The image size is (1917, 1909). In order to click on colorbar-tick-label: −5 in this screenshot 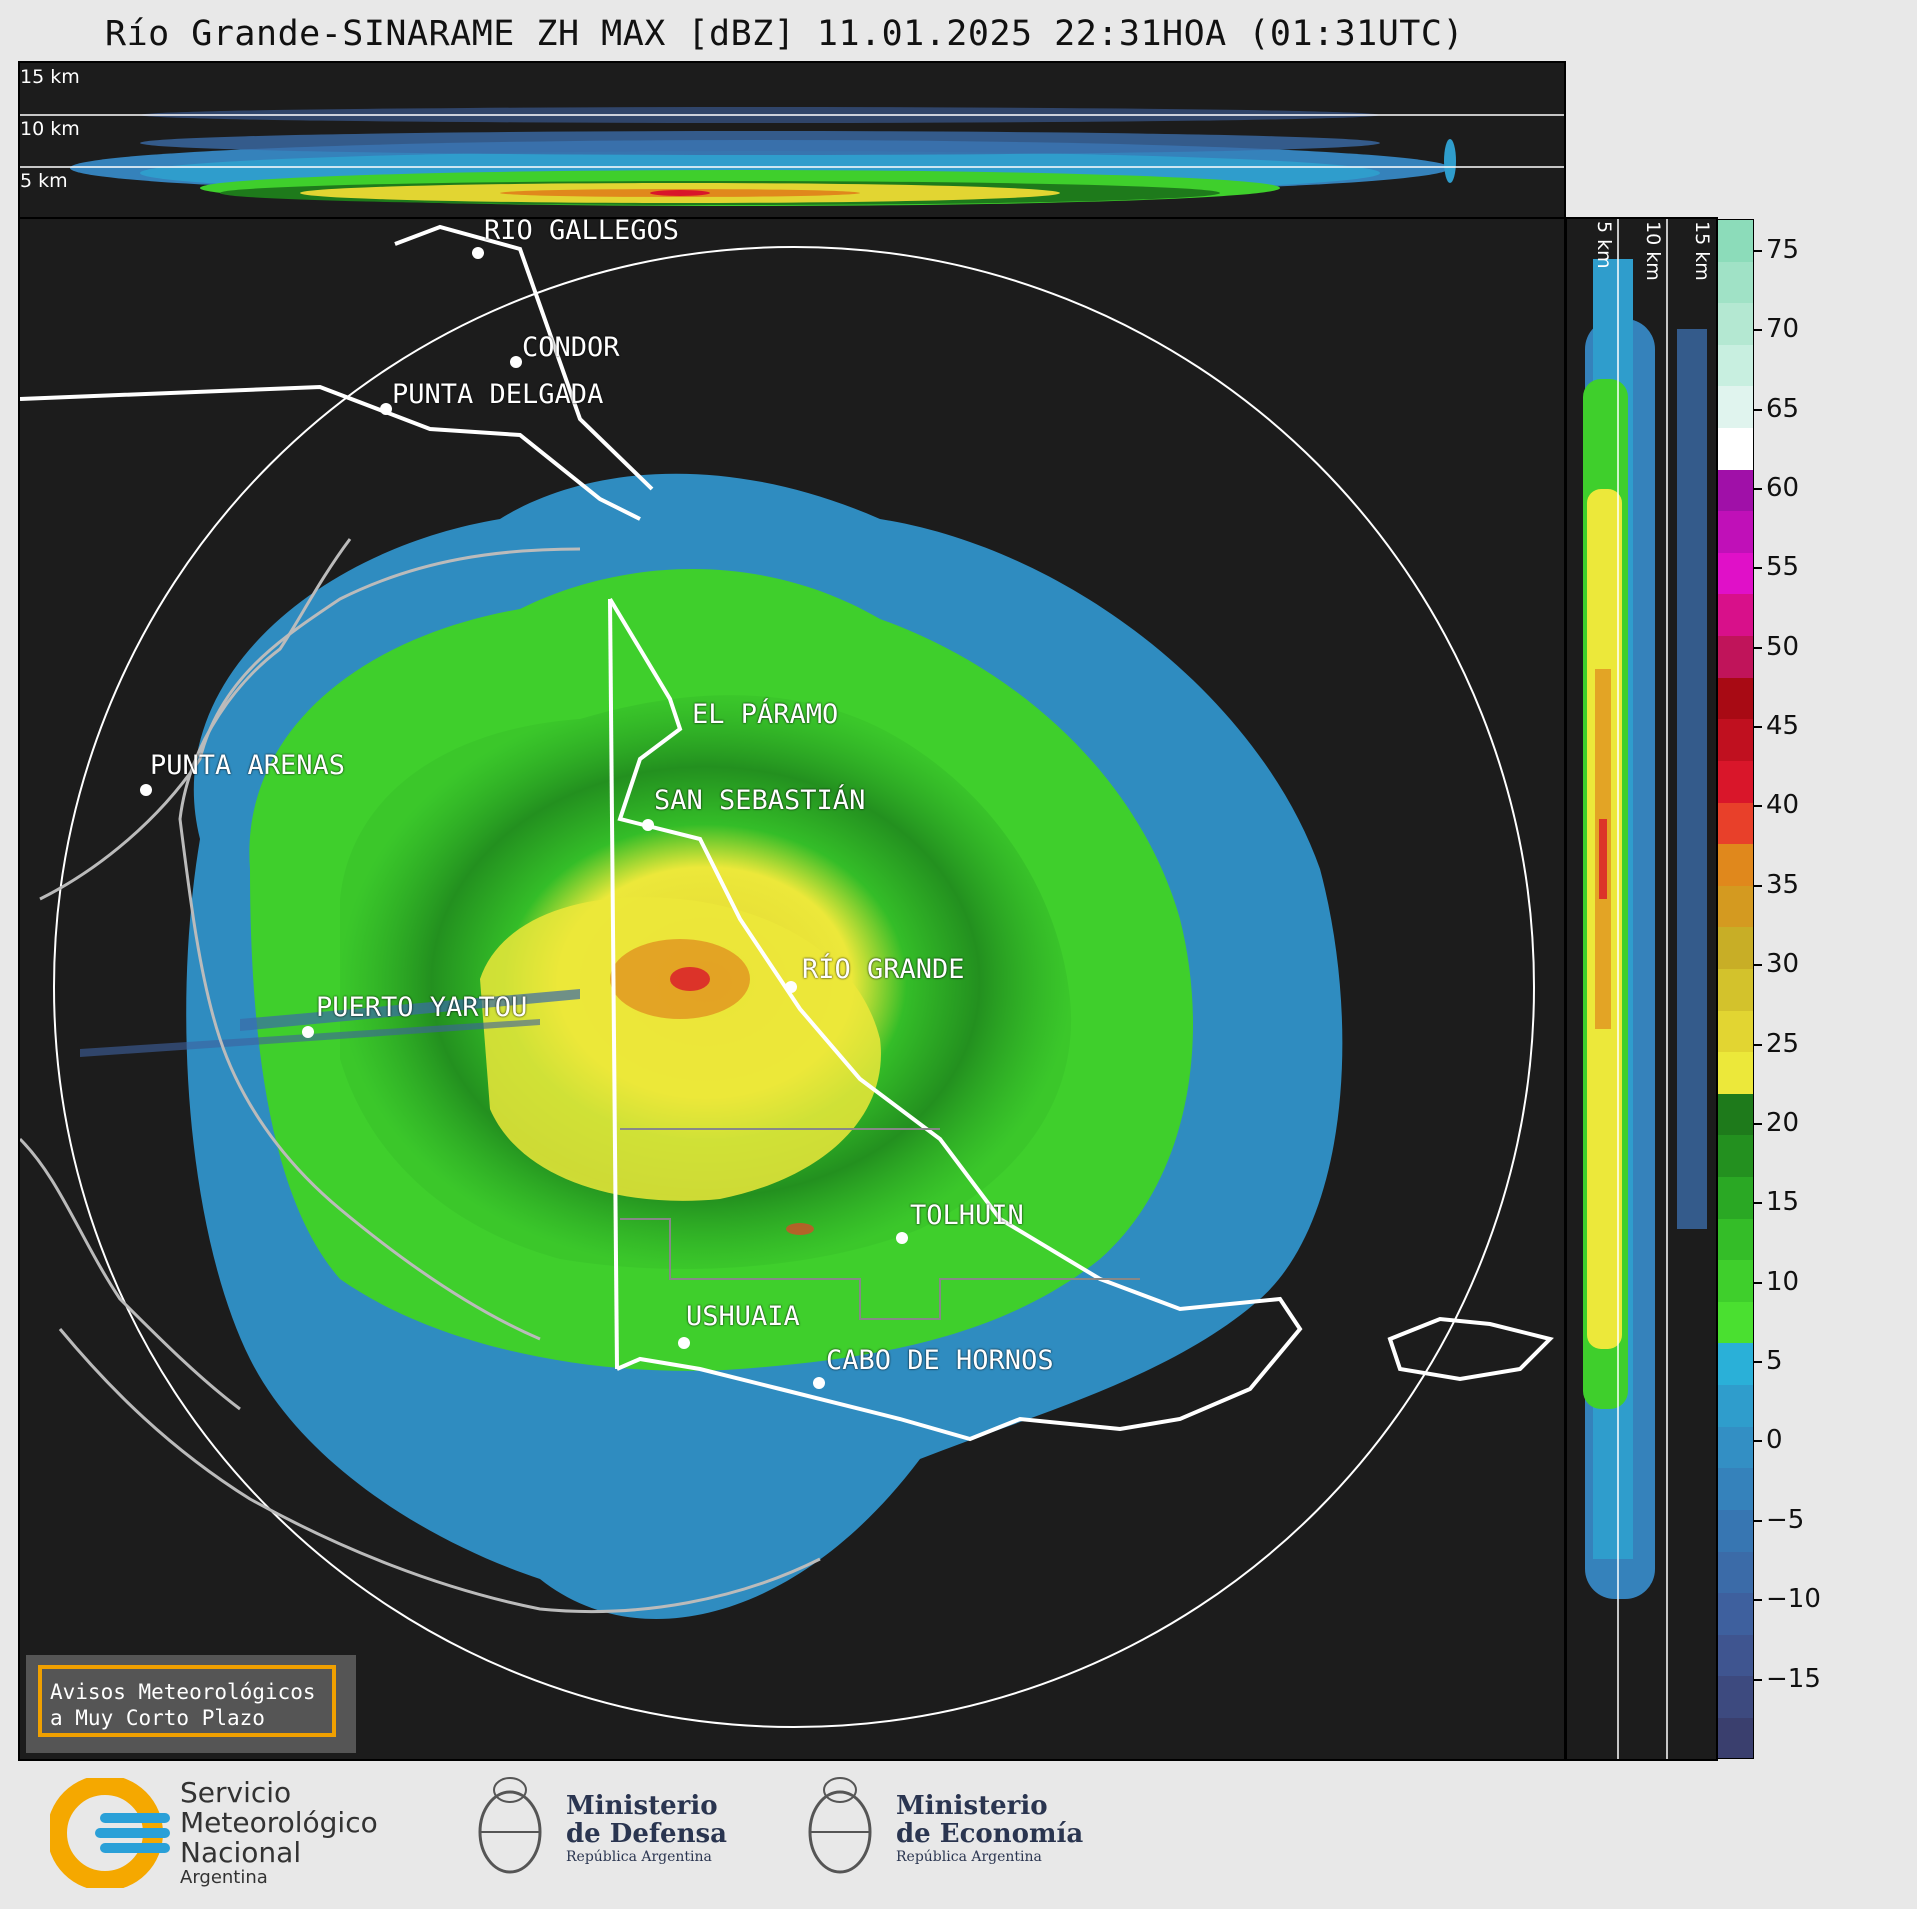, I will do `click(1785, 1519)`.